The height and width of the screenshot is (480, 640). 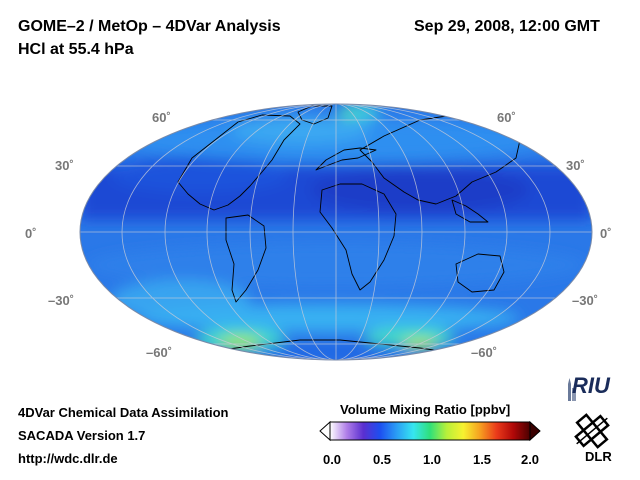 I want to click on colorbar, so click(x=430, y=431).